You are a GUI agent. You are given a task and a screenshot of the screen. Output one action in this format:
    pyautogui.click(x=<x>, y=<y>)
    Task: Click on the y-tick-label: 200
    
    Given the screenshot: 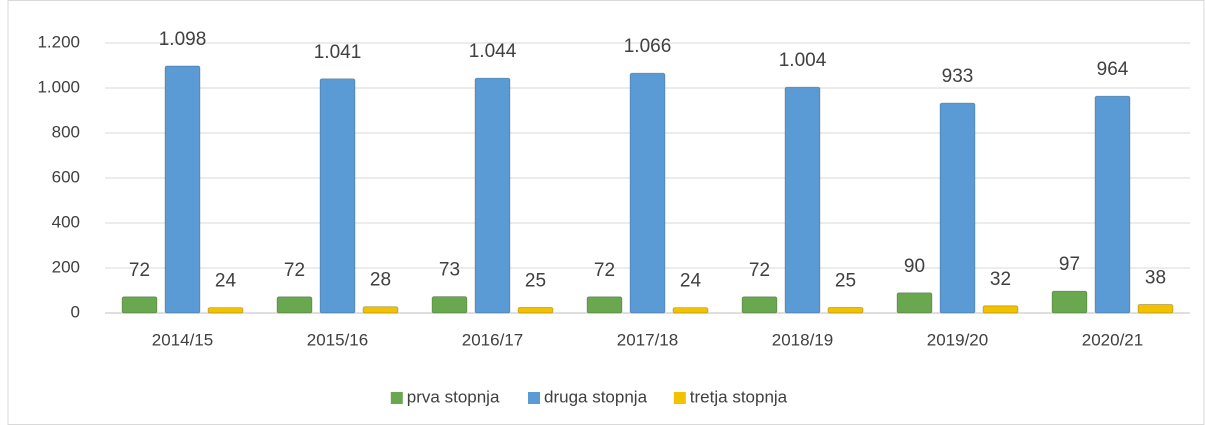 What is the action you would take?
    pyautogui.click(x=66, y=266)
    